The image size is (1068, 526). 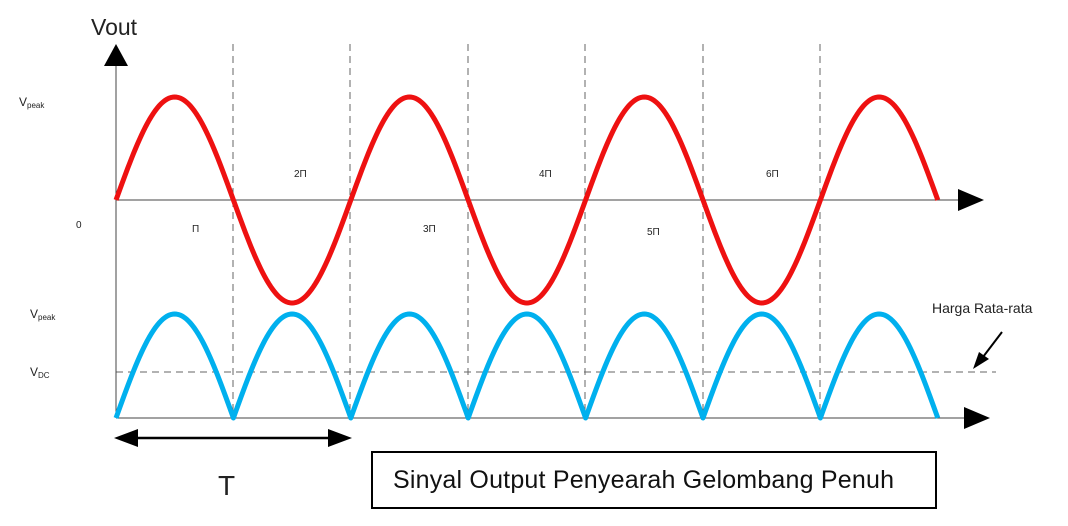 What do you see at coordinates (653, 232) in the screenshot?
I see `phase-label-5pi: 5Π` at bounding box center [653, 232].